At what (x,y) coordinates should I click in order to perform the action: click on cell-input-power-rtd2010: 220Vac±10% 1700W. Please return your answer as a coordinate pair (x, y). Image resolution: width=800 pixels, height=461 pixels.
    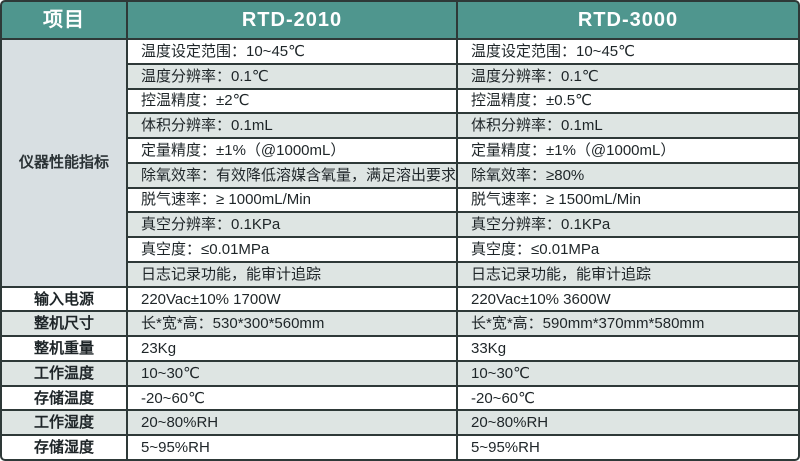
    Looking at the image, I should click on (292, 299).